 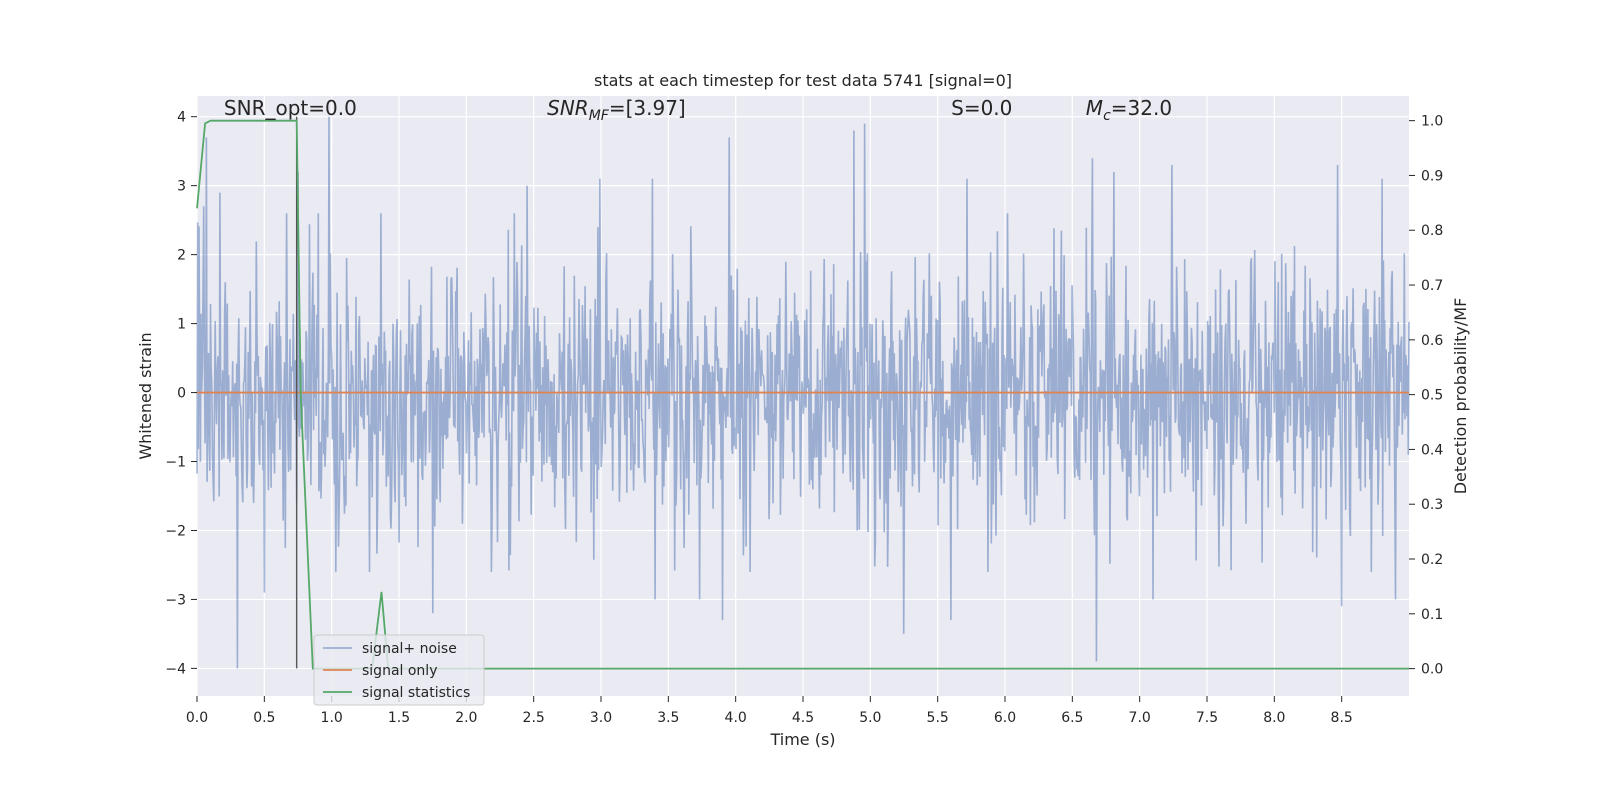 I want to click on y-tick-label: −1, so click(x=175, y=463).